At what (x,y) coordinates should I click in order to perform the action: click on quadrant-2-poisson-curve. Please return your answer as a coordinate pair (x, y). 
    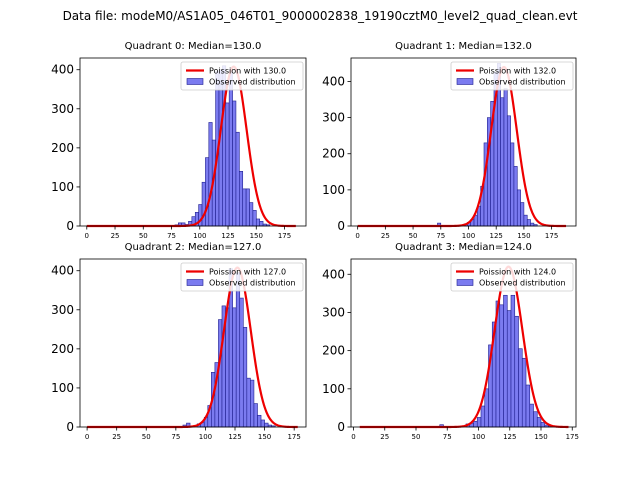
    Looking at the image, I should click on (192, 347).